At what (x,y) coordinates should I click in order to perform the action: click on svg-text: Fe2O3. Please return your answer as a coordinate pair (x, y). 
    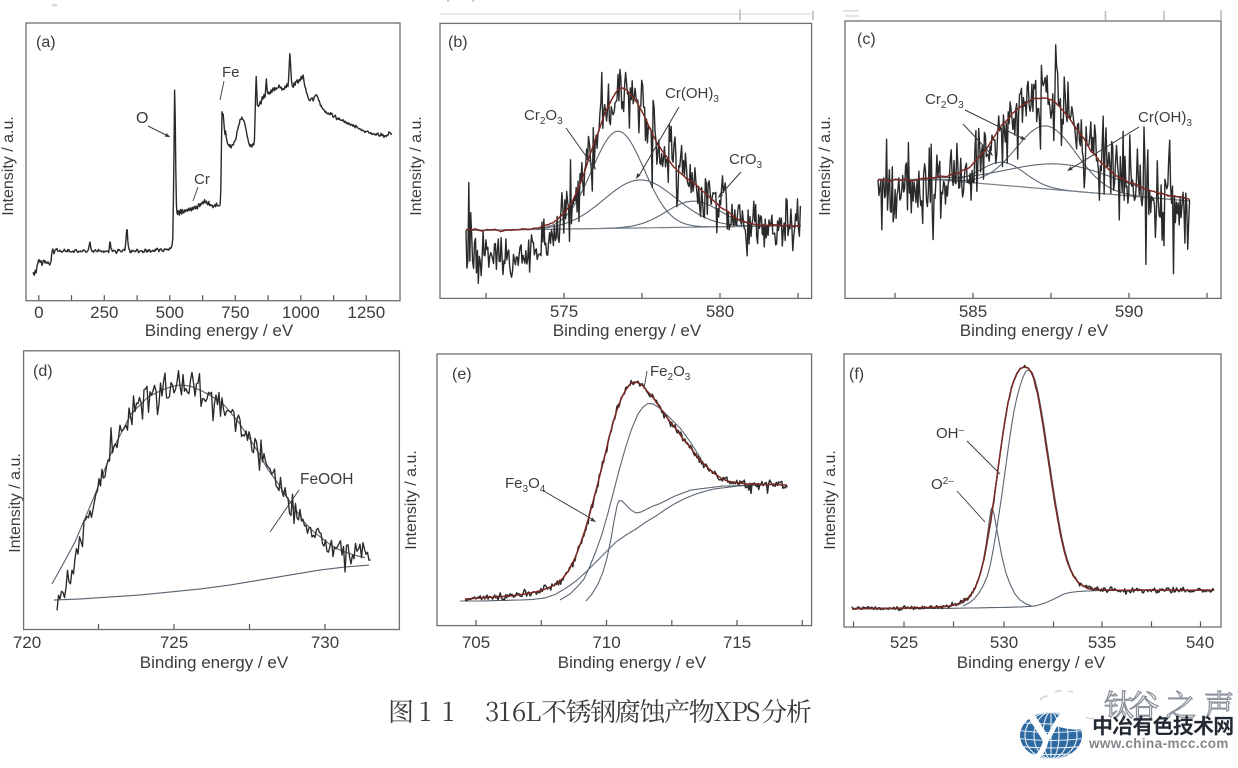
    Looking at the image, I should click on (670, 373).